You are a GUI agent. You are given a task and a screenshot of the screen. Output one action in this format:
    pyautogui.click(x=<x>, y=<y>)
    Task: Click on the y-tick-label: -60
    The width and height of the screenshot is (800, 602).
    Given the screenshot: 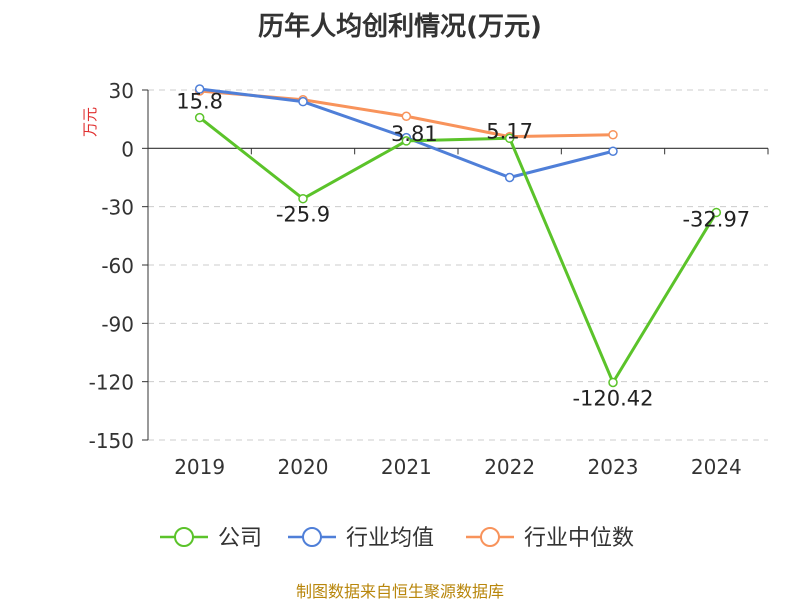 What is the action you would take?
    pyautogui.click(x=117, y=266)
    